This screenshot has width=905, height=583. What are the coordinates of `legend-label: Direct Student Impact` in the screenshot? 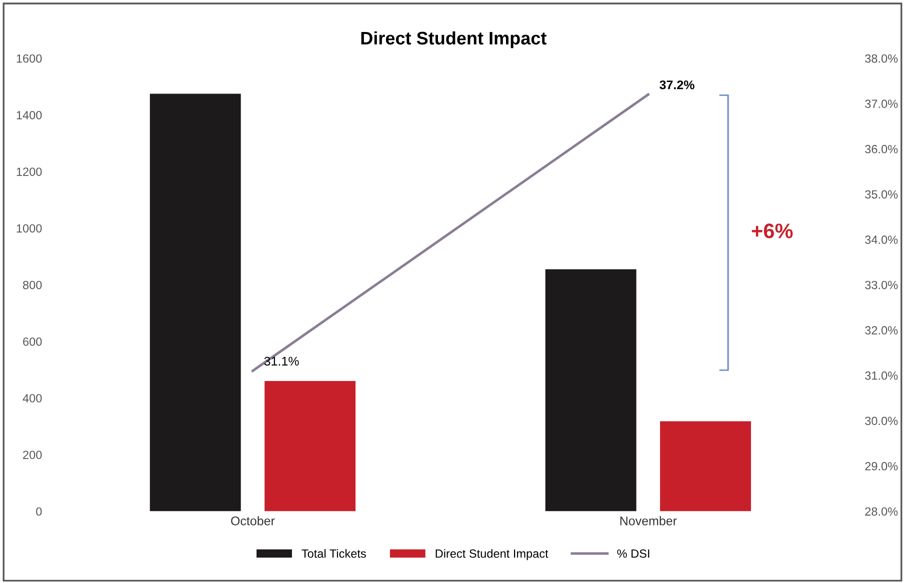 It's located at (492, 554).